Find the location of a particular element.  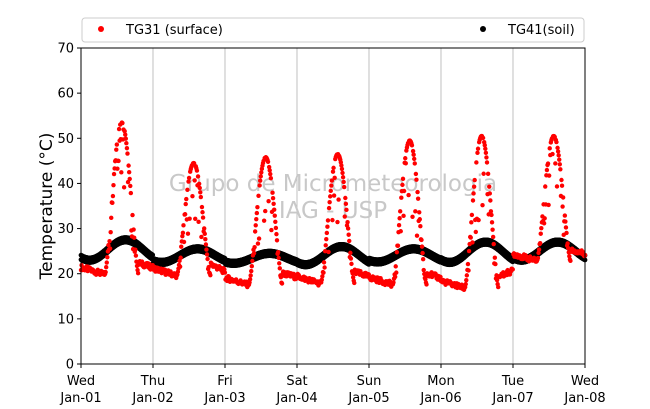

x-tick-date: Jan-07 is located at coordinates (512, 398).